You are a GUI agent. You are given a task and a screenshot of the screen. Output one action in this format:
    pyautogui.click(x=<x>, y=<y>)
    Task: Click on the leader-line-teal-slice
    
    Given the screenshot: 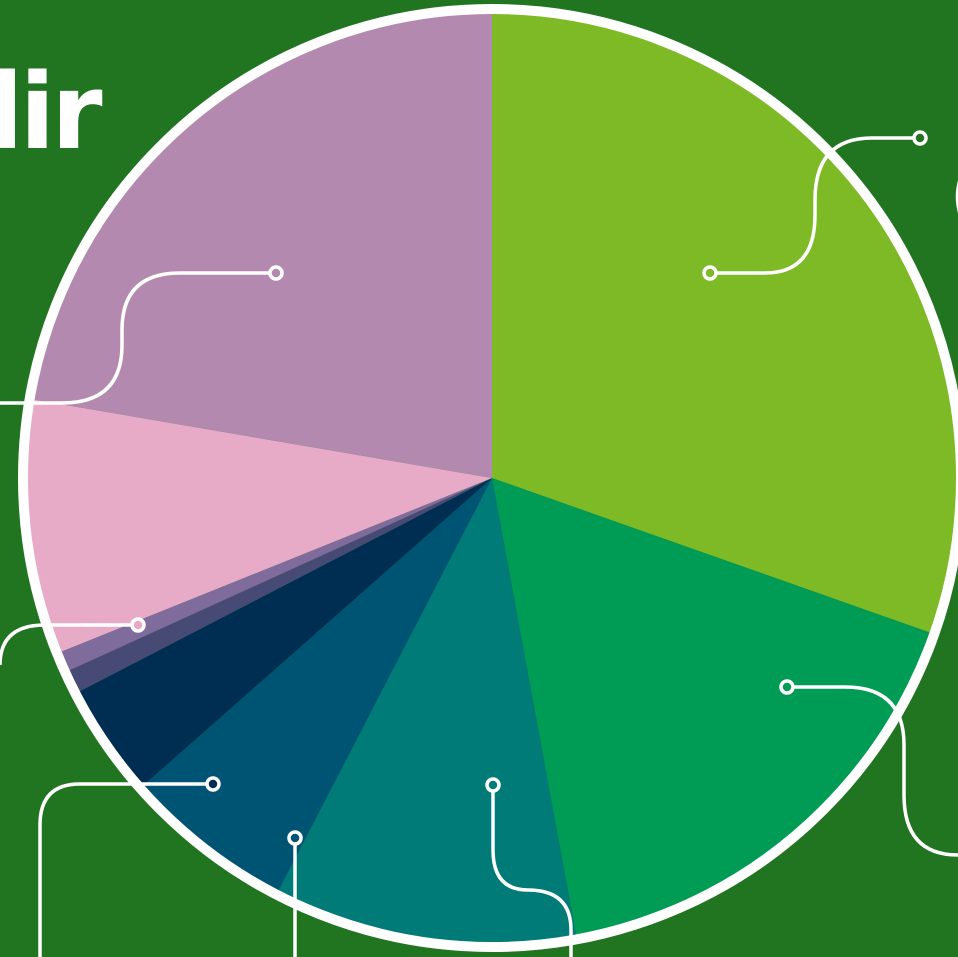 What is the action you would take?
    pyautogui.click(x=532, y=871)
    